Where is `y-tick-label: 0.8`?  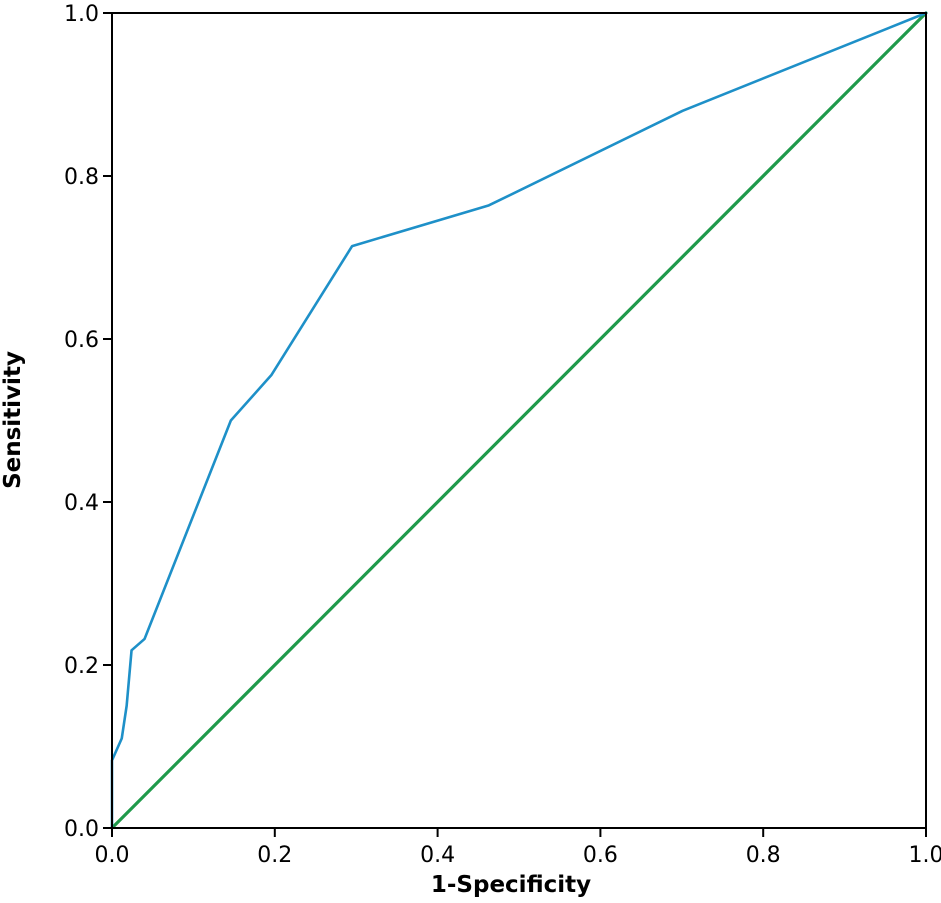
y-tick-label: 0.8 is located at coordinates (81, 177).